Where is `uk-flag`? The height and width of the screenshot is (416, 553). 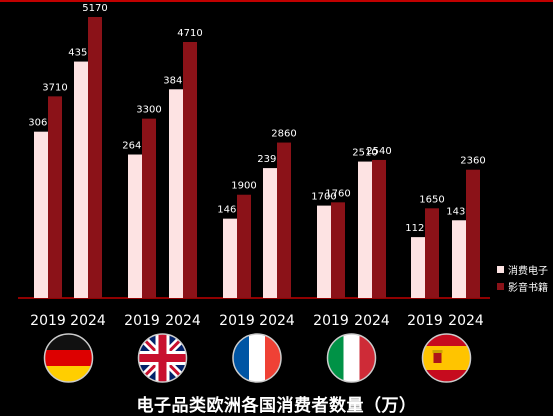 uk-flag is located at coordinates (162, 358).